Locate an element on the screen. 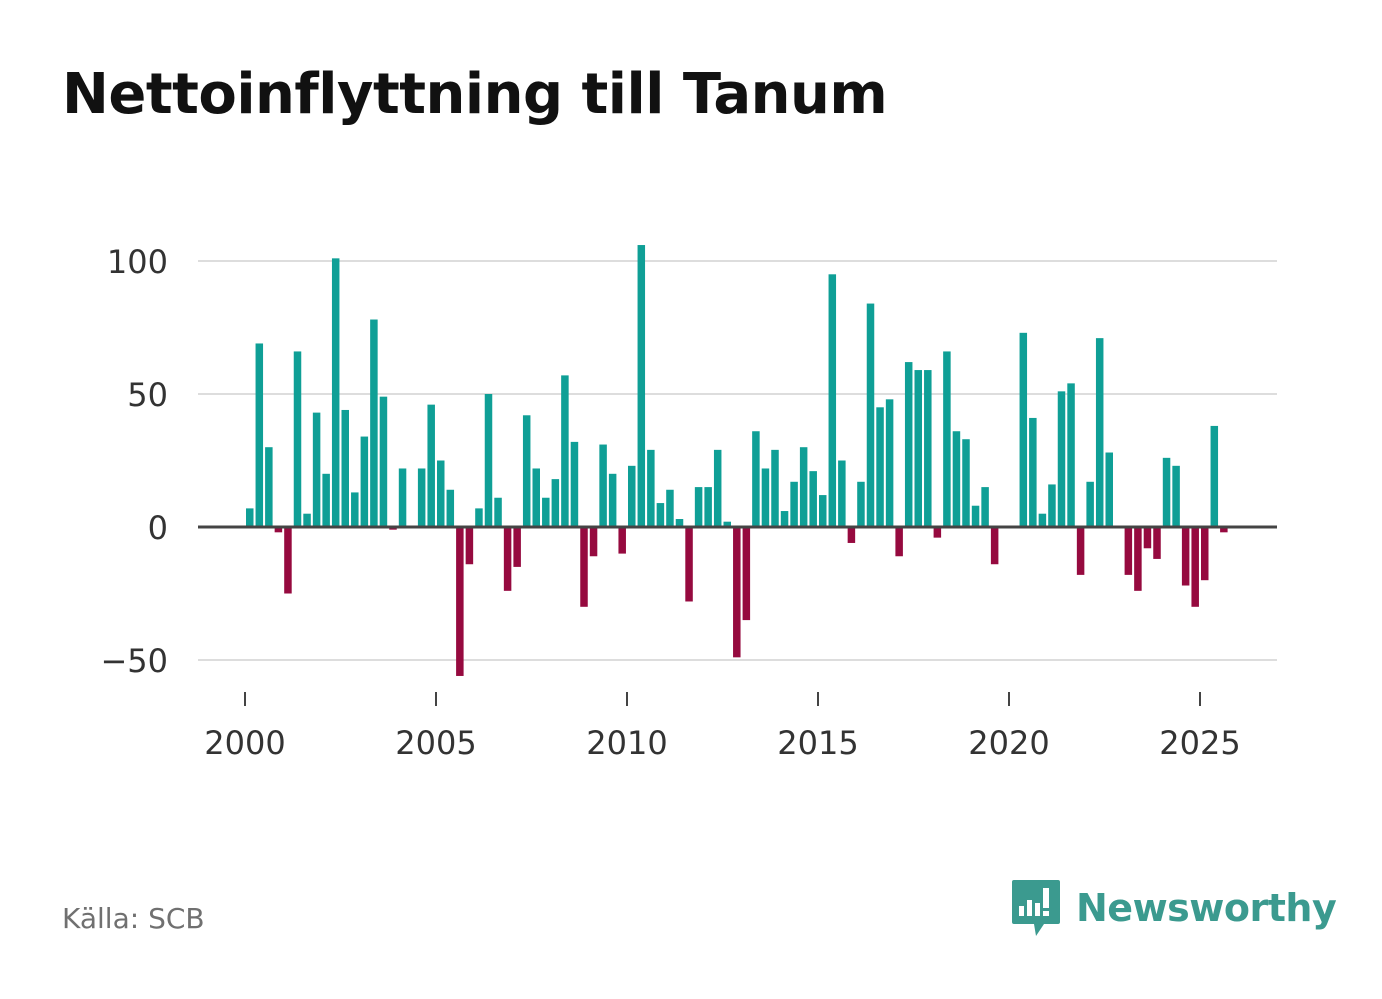 This screenshot has width=1382, height=999. y-tick-label: 100 is located at coordinates (137, 262).